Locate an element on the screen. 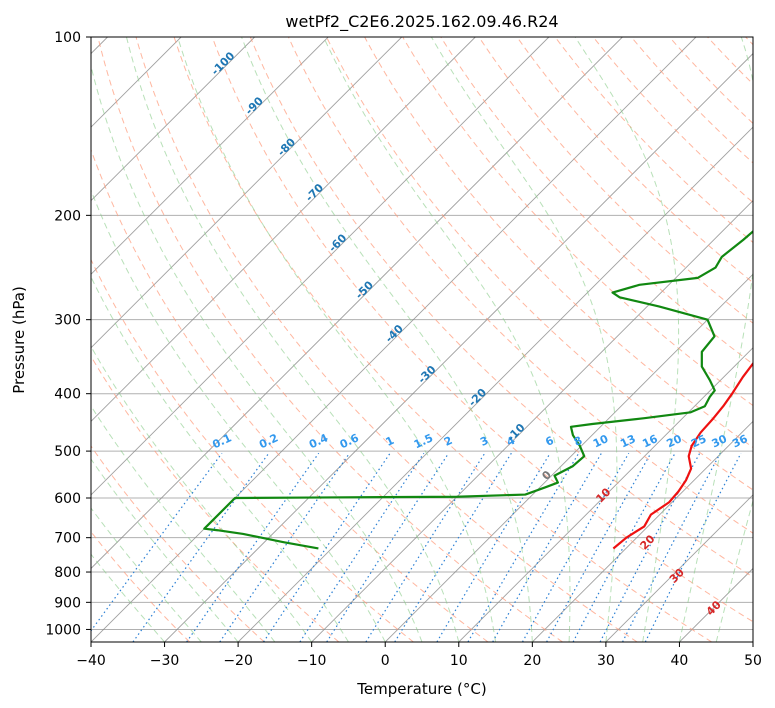 This screenshot has height=708, width=775. x-tick-label: 50 is located at coordinates (753, 661).